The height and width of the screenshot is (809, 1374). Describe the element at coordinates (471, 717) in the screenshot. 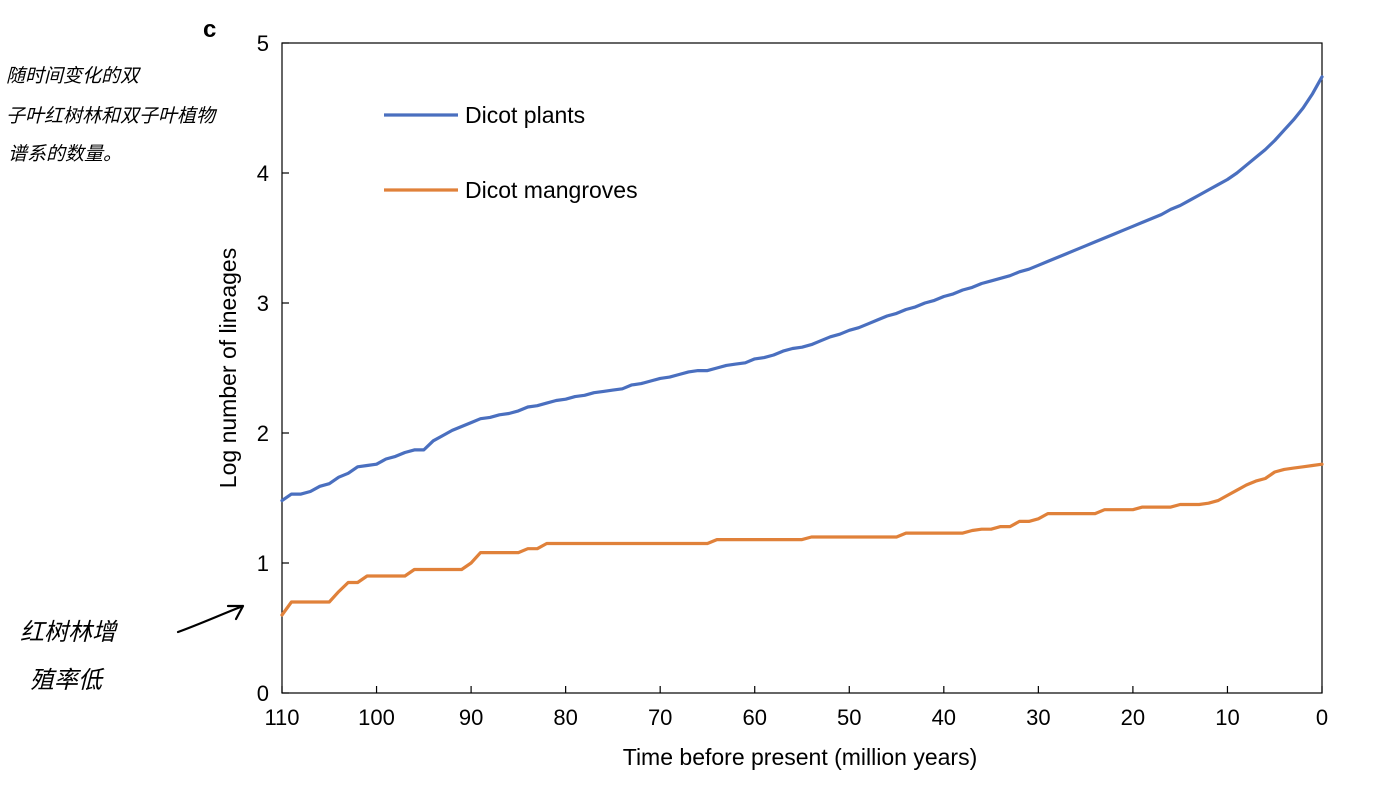

I see `x-tick-label: 90` at that location.